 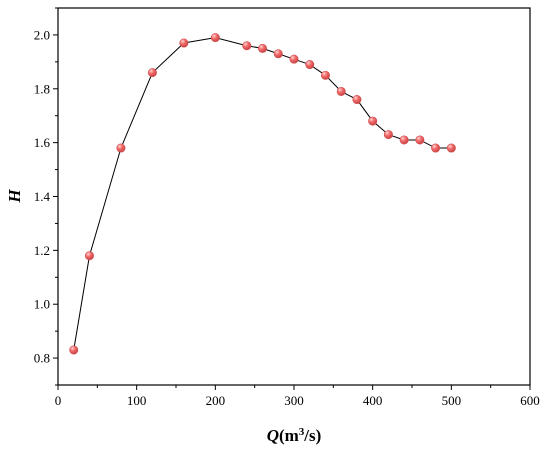 I want to click on x-tick-label: 0, so click(x=58, y=400).